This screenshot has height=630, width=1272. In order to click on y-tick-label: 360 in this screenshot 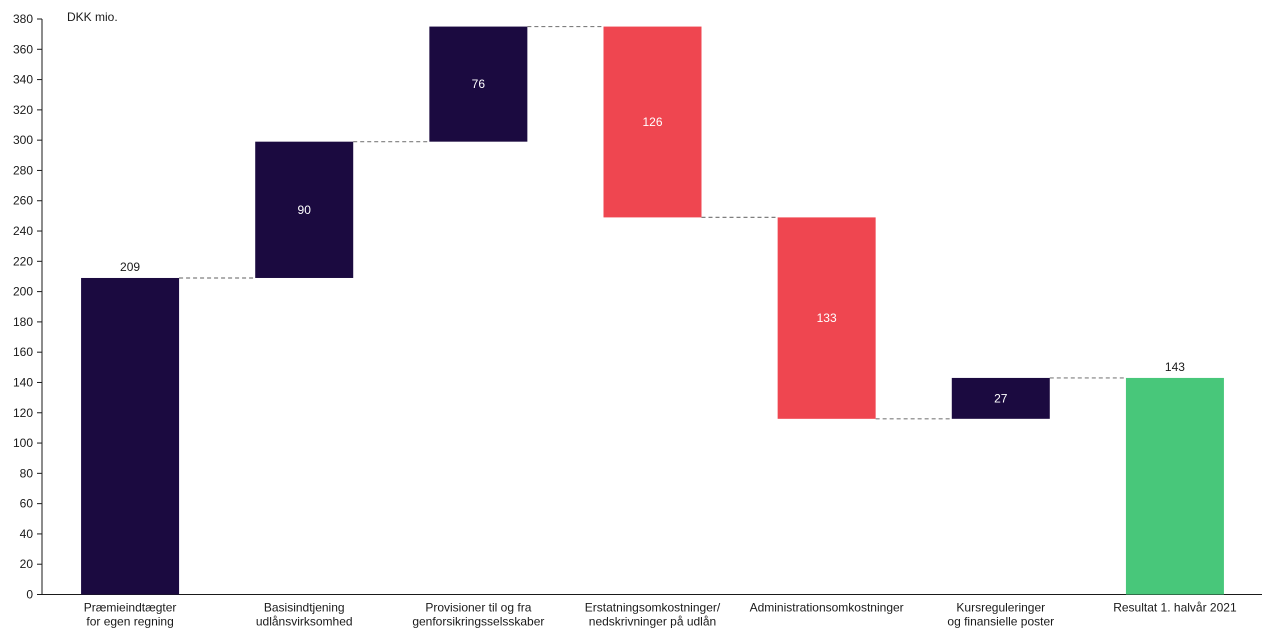, I will do `click(23, 49)`.